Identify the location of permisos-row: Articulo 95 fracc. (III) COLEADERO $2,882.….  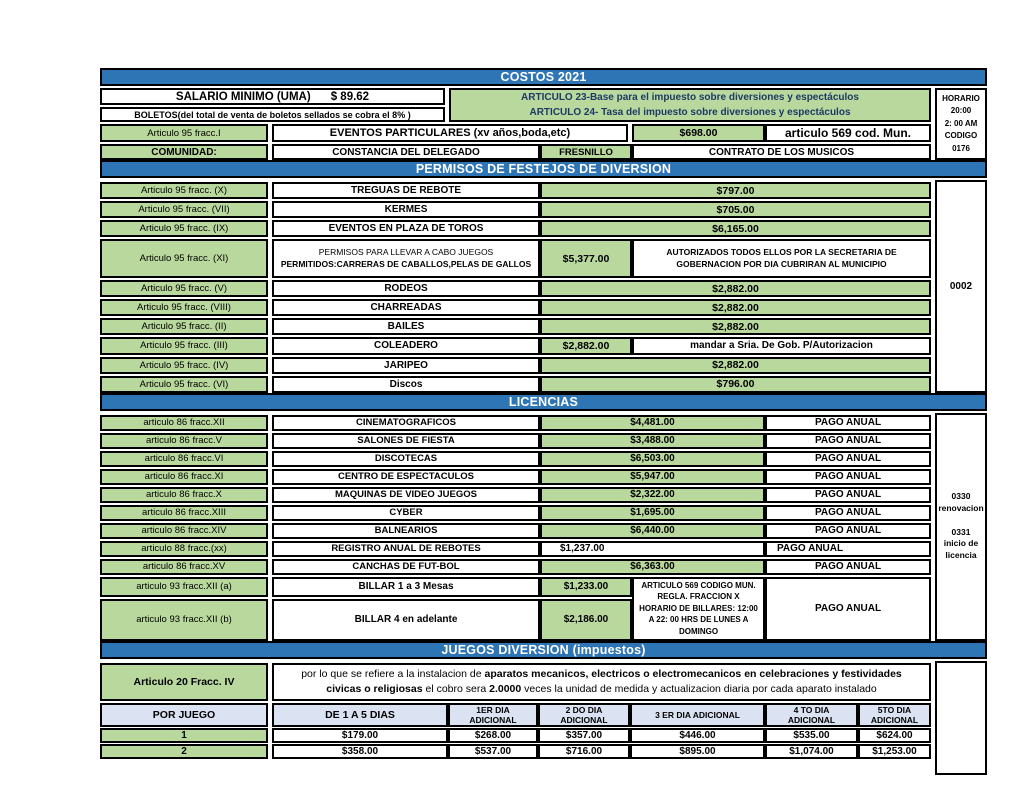
(515, 346).